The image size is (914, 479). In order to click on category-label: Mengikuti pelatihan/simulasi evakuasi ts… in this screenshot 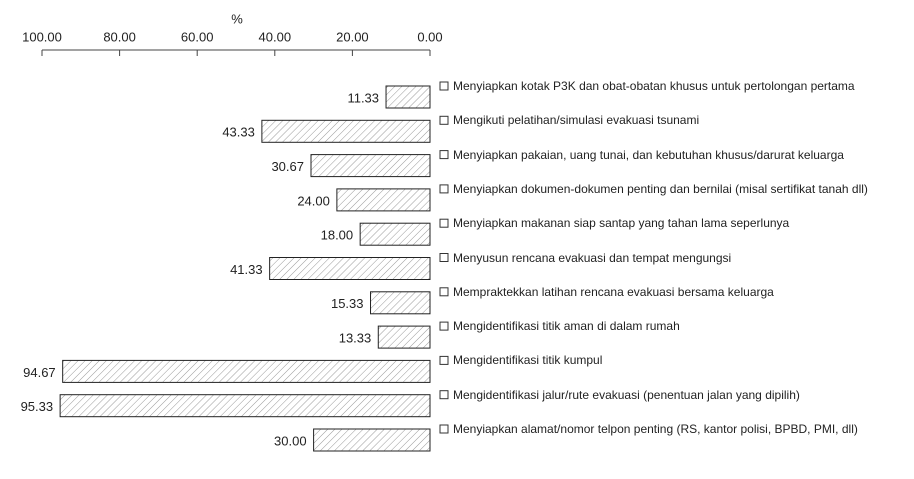, I will do `click(576, 120)`.